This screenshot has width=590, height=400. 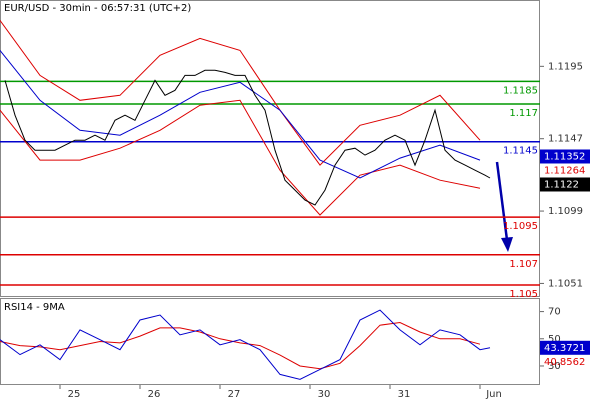 What do you see at coordinates (502, 201) in the screenshot?
I see `forecast-arrow` at bounding box center [502, 201].